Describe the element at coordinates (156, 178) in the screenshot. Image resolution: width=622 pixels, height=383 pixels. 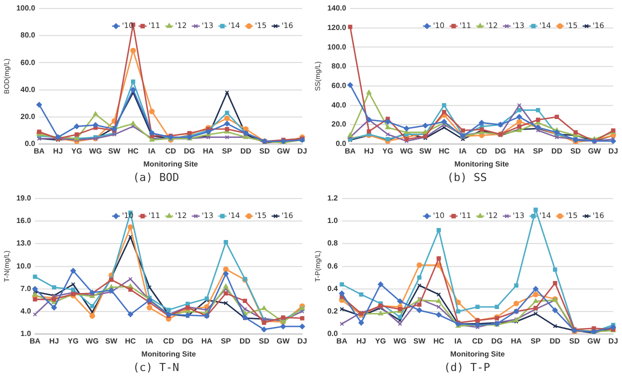
I see `text: (a) BOD` at that location.